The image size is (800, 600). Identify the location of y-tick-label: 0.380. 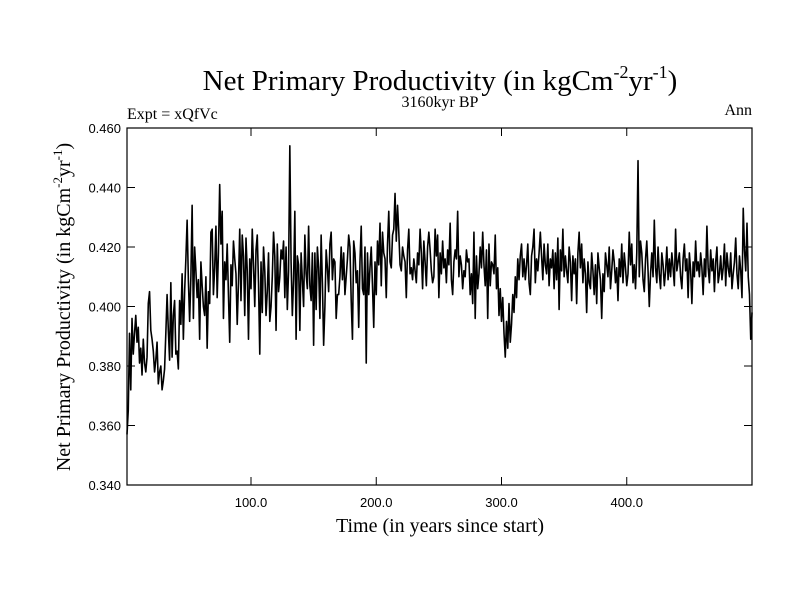
(104, 366).